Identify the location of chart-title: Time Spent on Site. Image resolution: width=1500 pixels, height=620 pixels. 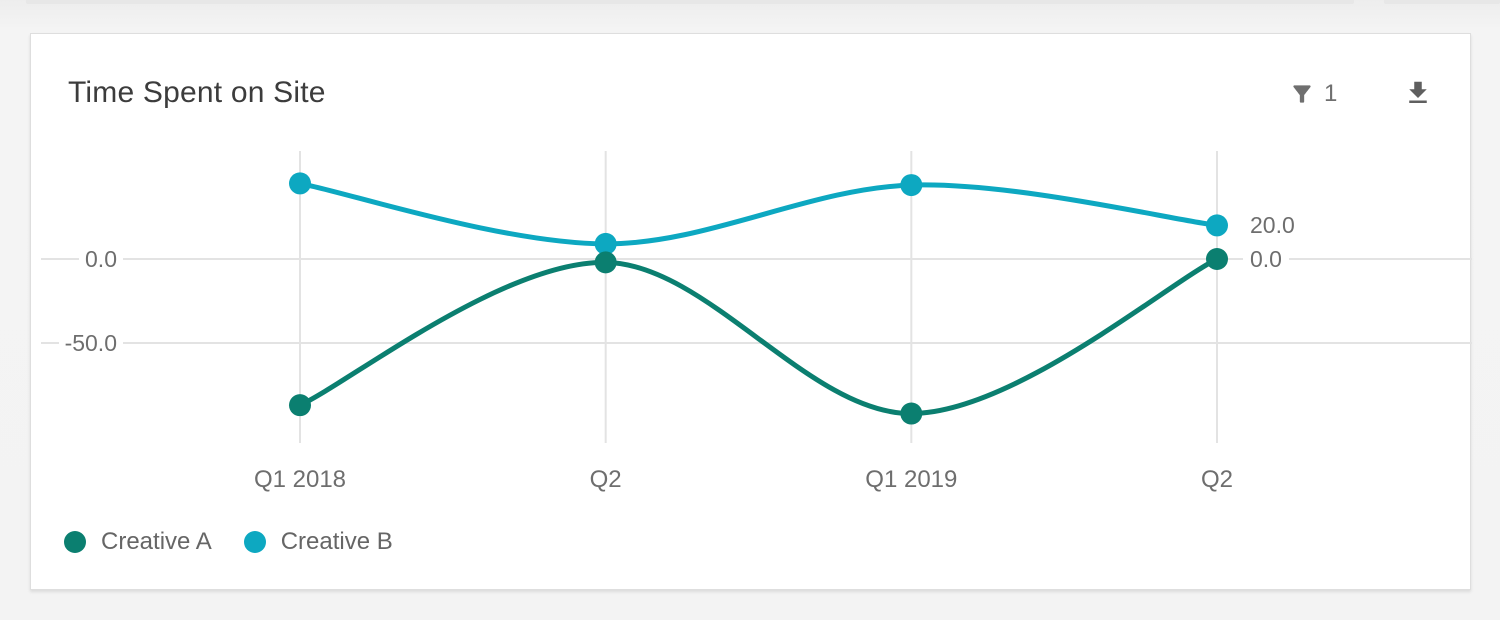
(197, 92).